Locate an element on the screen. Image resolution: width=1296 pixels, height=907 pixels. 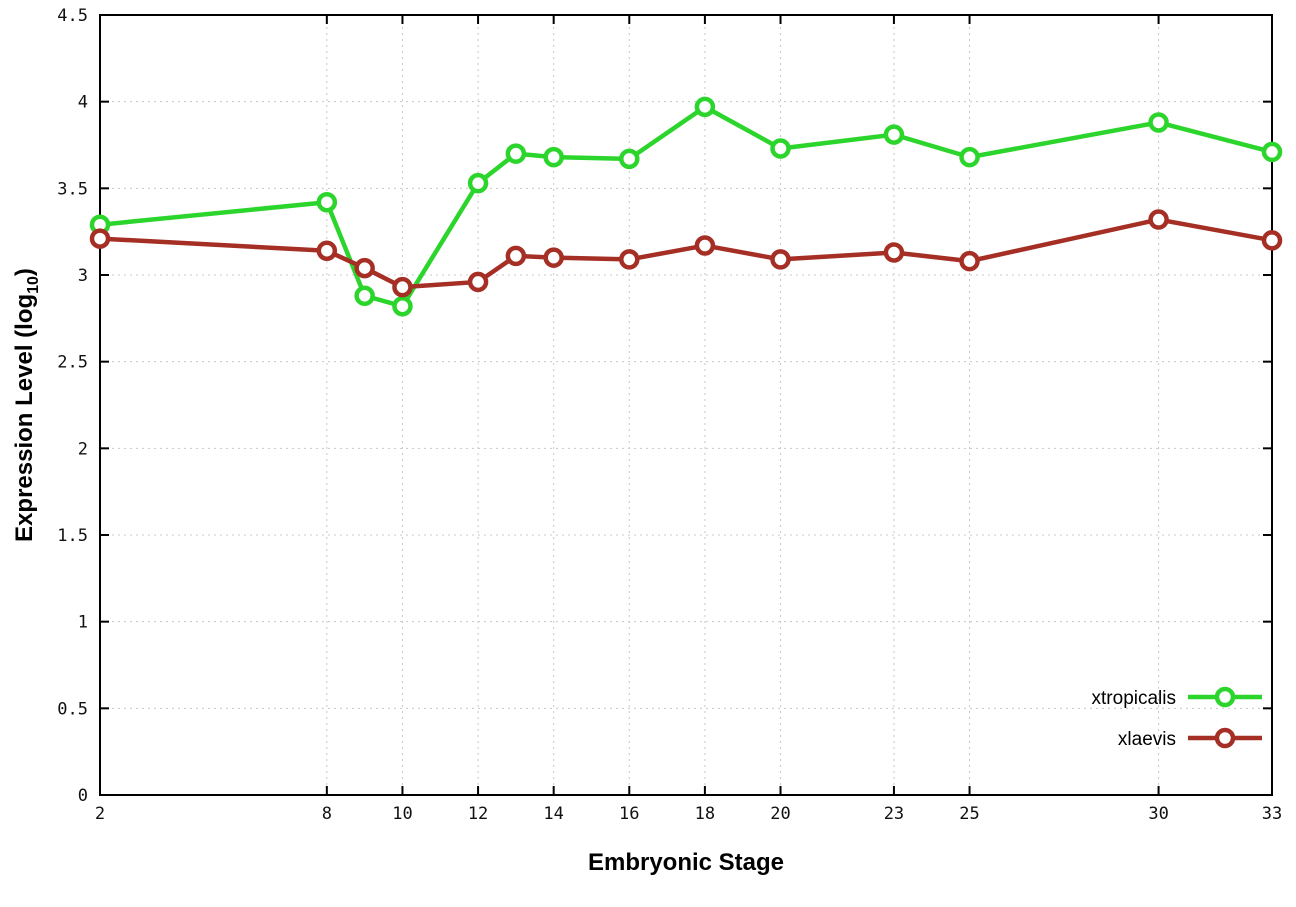
x-tick-label: 20 is located at coordinates (780, 814).